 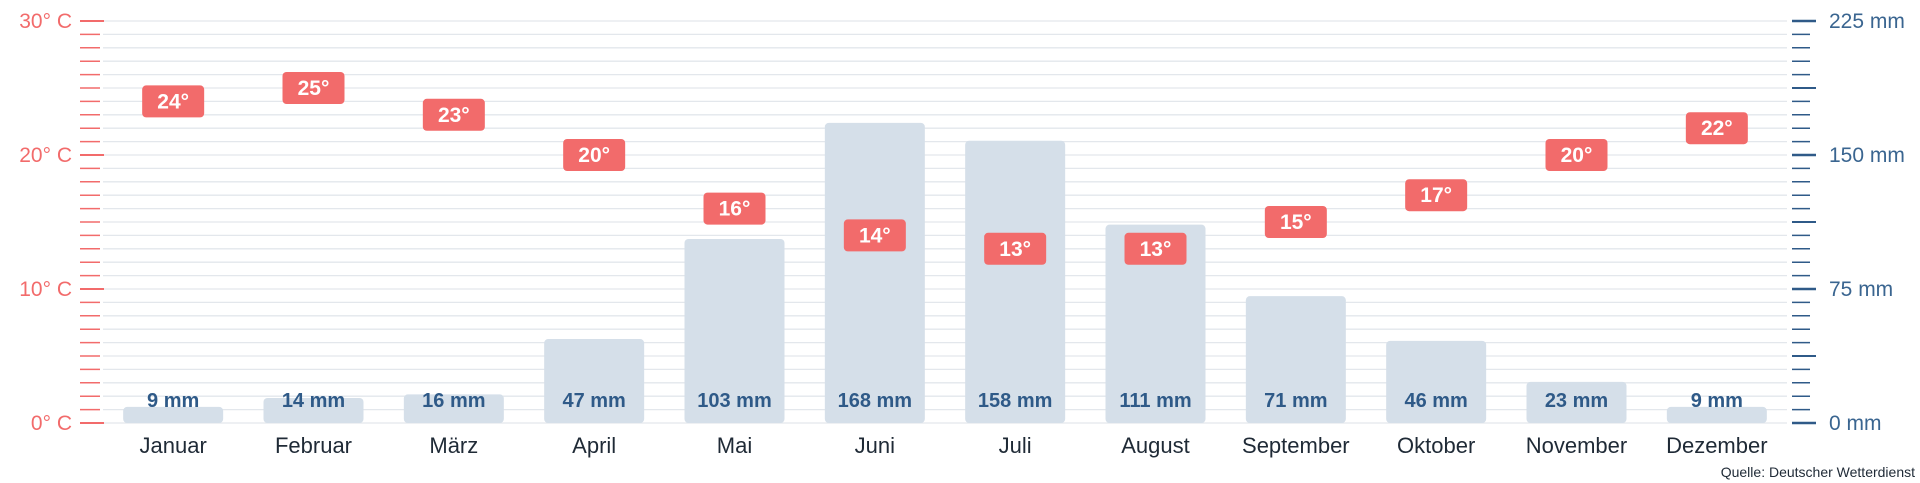 I want to click on temperature-value-label: 14°, so click(x=875, y=235).